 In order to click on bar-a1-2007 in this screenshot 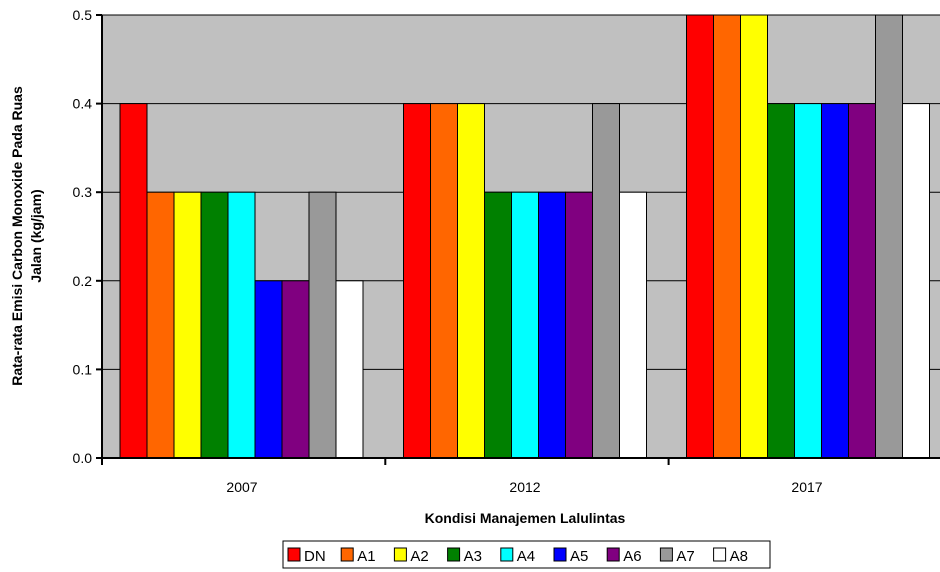, I will do `click(160, 325)`.